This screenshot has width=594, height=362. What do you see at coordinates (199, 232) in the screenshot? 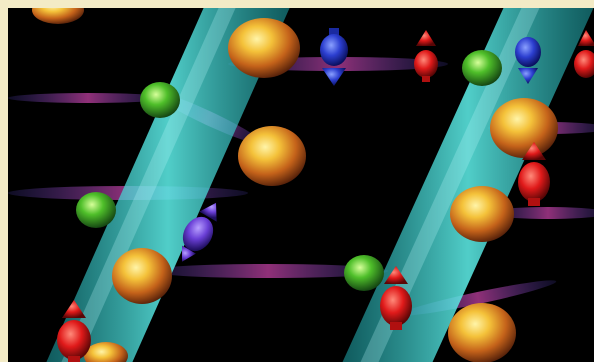
I see `tilted-spin-arrow-icon` at bounding box center [199, 232].